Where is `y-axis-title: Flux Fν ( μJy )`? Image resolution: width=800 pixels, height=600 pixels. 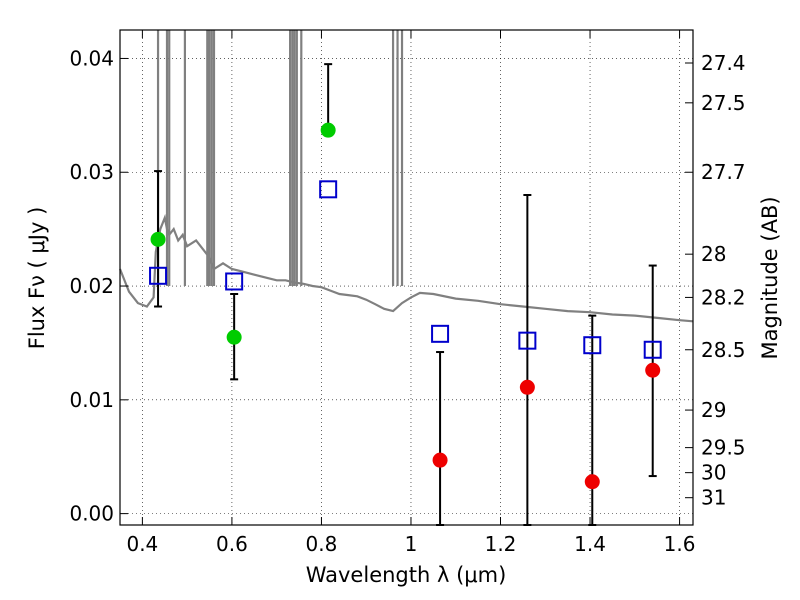
y-axis-title: Flux Fν ( μJy ) is located at coordinates (37, 278).